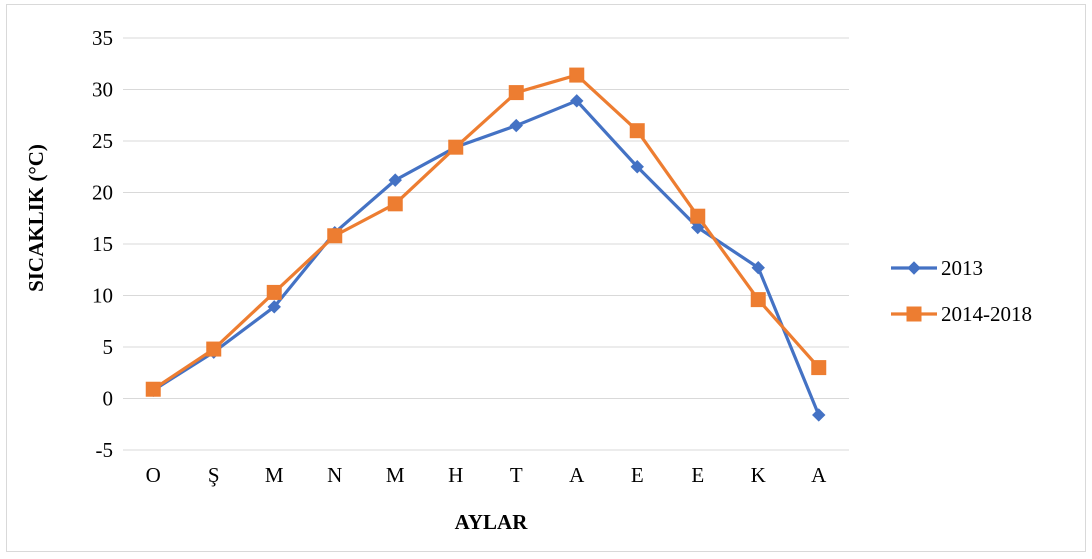 Image resolution: width=1092 pixels, height=559 pixels. What do you see at coordinates (102, 38) in the screenshot?
I see `y-tick-label: 35` at bounding box center [102, 38].